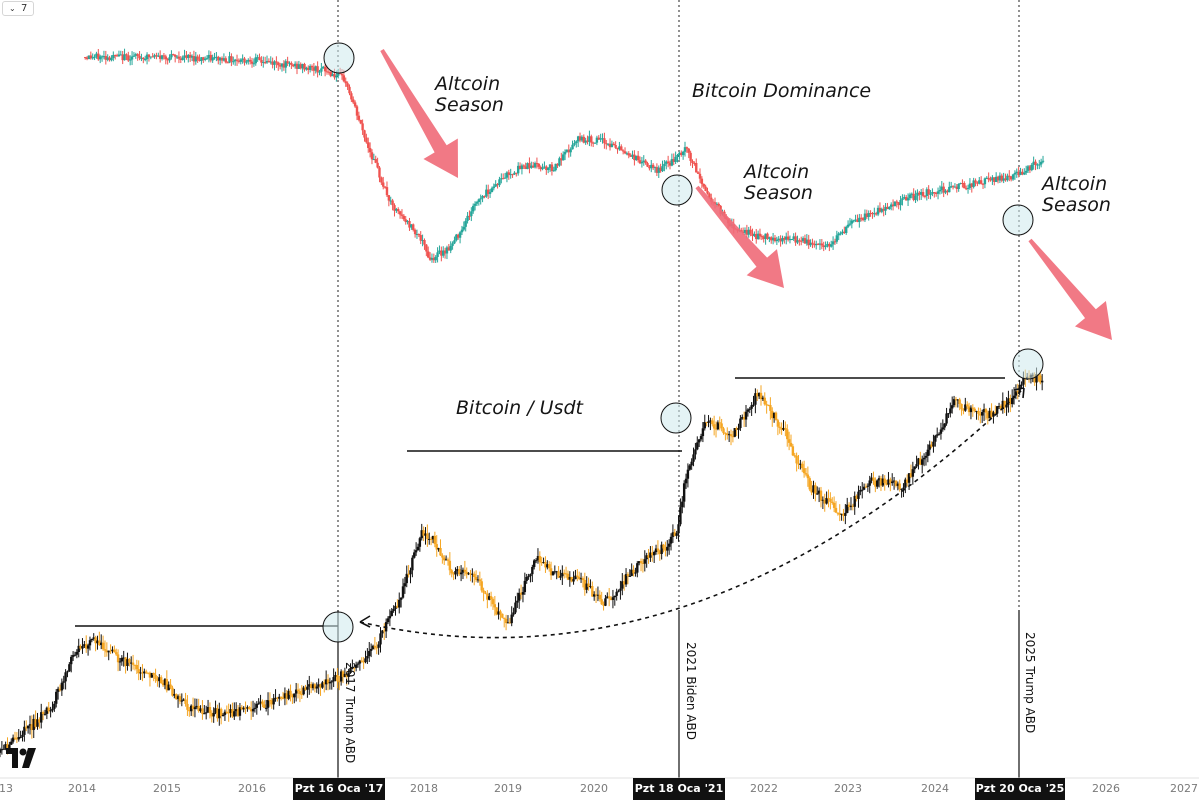 The height and width of the screenshot is (804, 1199). Describe the element at coordinates (935, 788) in the screenshot. I see `x-tick-label: 2024` at that location.